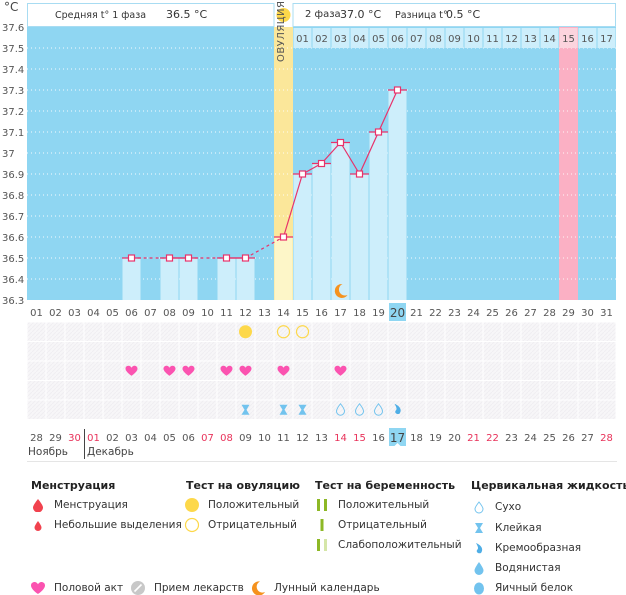 This screenshot has width=626, height=595. Describe the element at coordinates (492, 39) in the screenshot. I see `phase2-day-label: 11` at that location.